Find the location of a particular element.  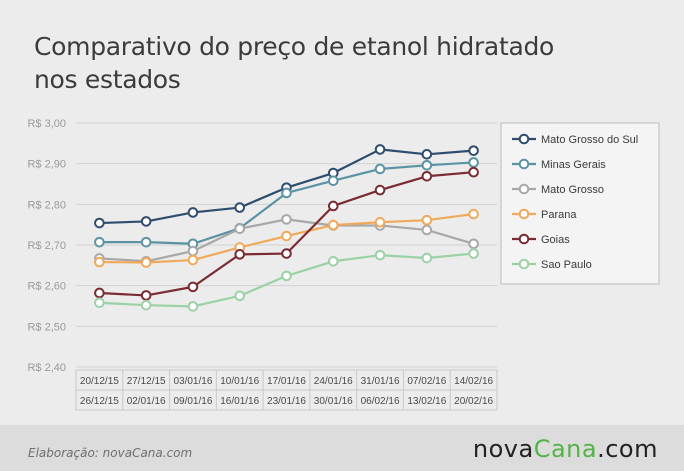

x-tick-label: 14/02/16 is located at coordinates (473, 381).